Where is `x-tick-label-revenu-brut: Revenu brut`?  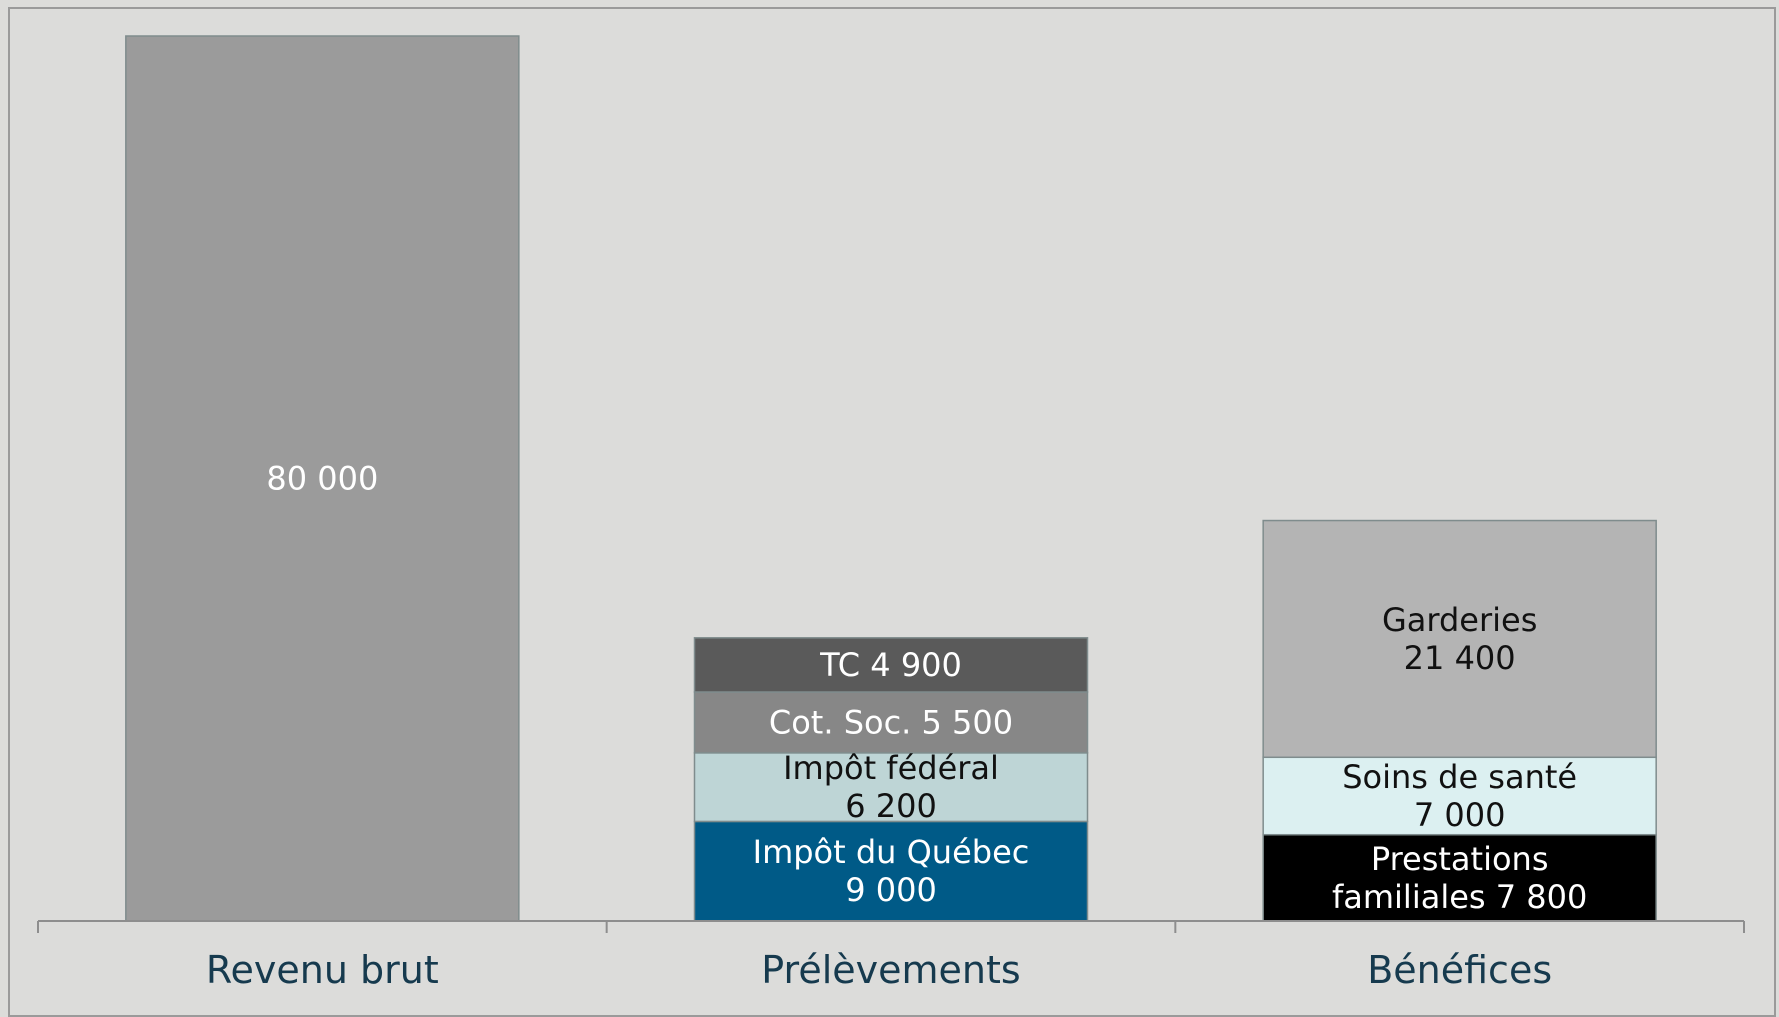
x-tick-label-revenu-brut: Revenu brut is located at coordinates (322, 970).